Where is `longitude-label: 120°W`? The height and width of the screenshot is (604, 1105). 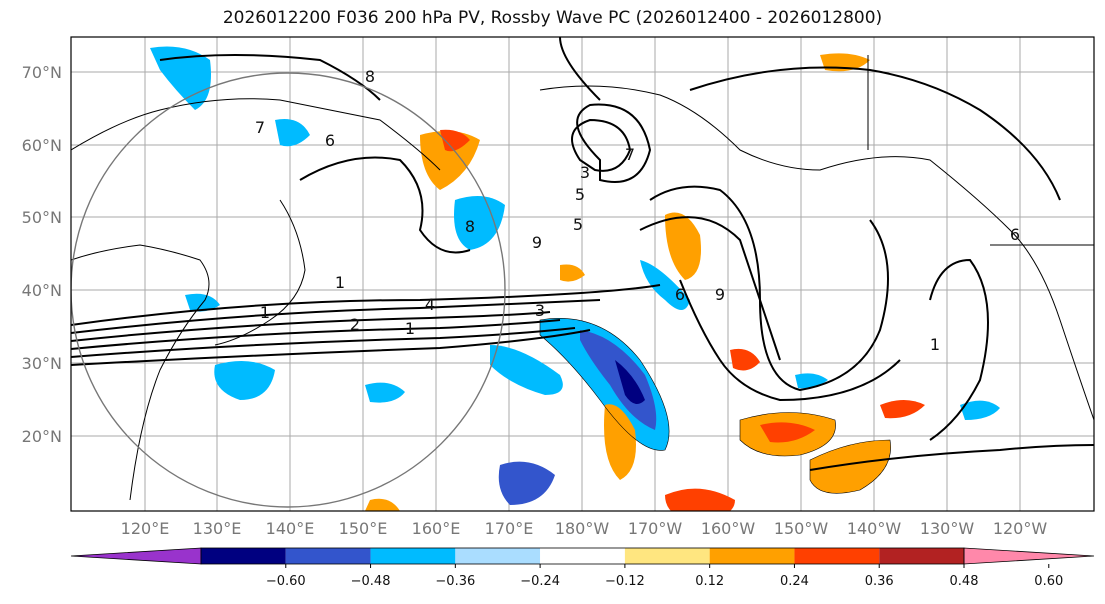 longitude-label: 120°W is located at coordinates (1020, 528).